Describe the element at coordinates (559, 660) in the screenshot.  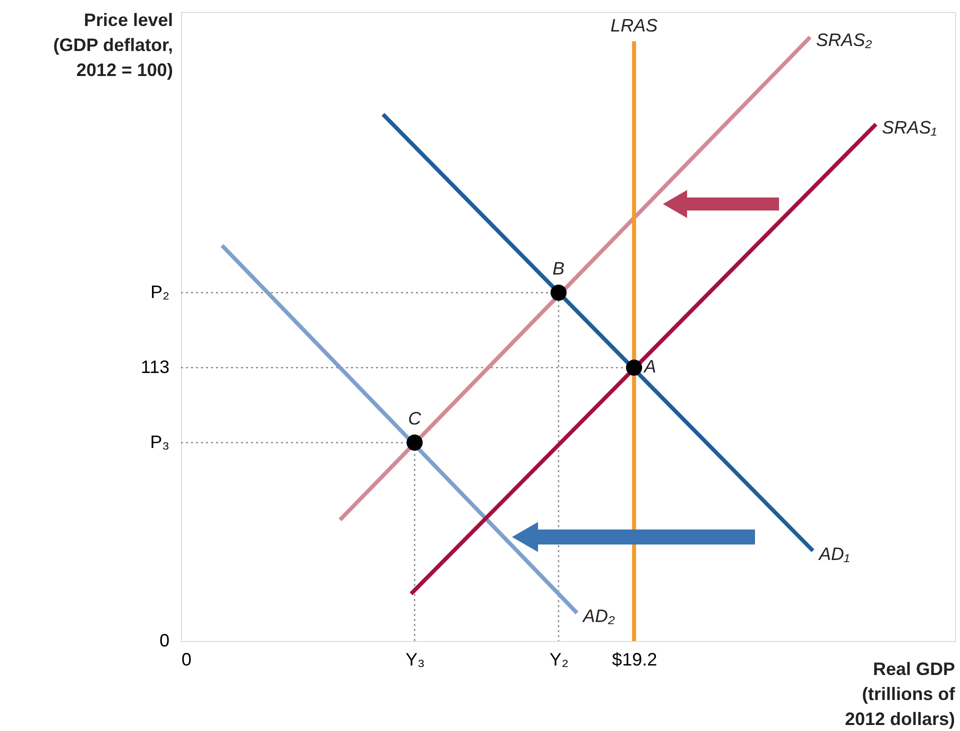
I see `x-tick-label: Y₂` at that location.